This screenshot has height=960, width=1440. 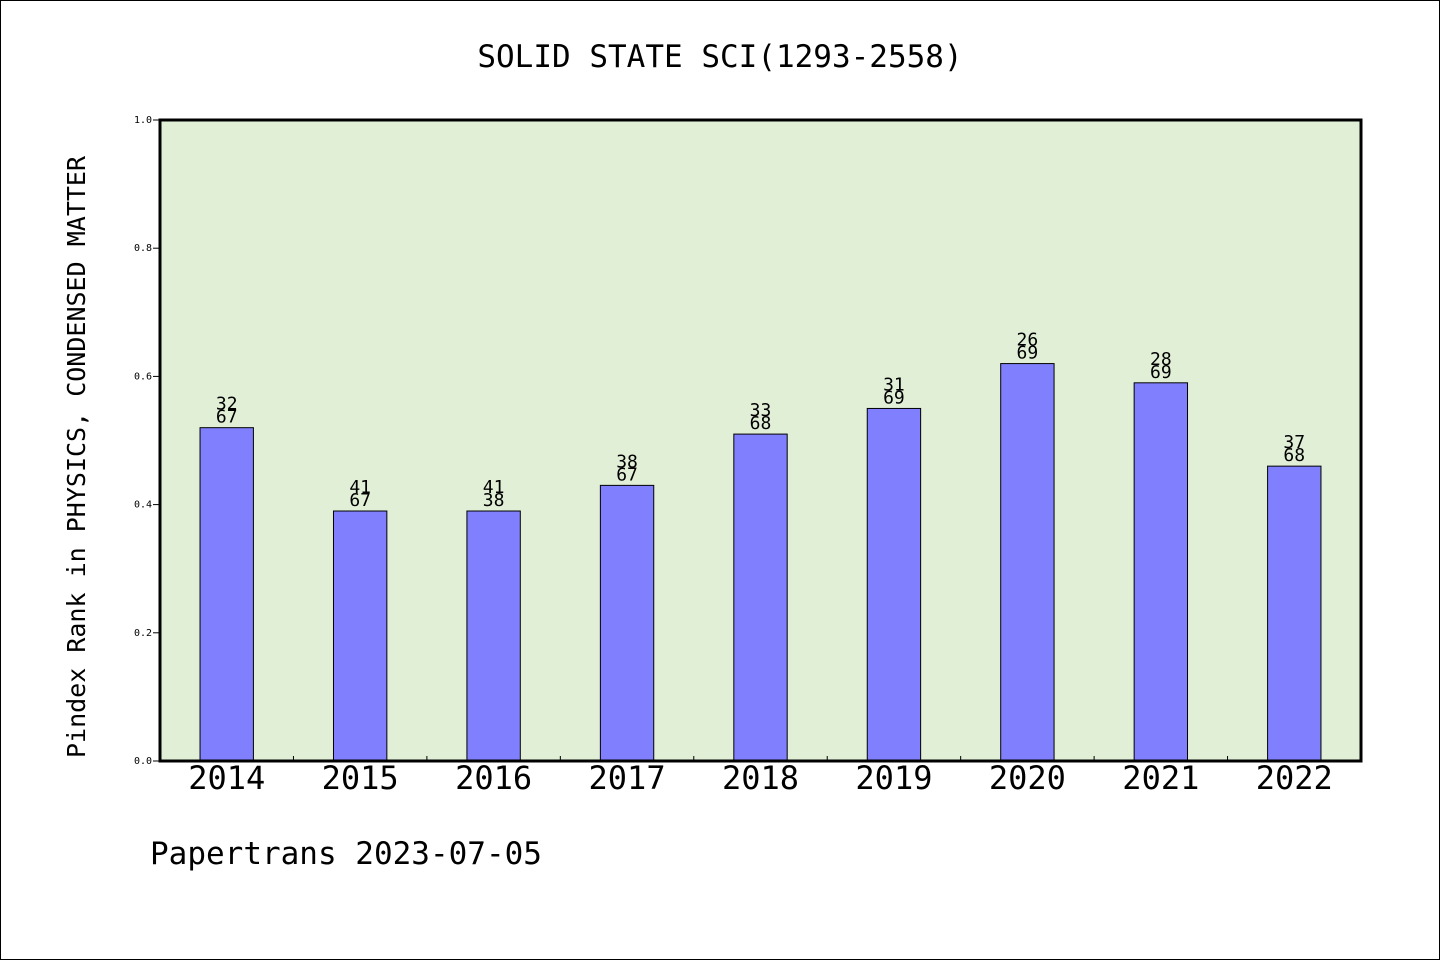 I want to click on bar-2017, so click(x=627, y=623).